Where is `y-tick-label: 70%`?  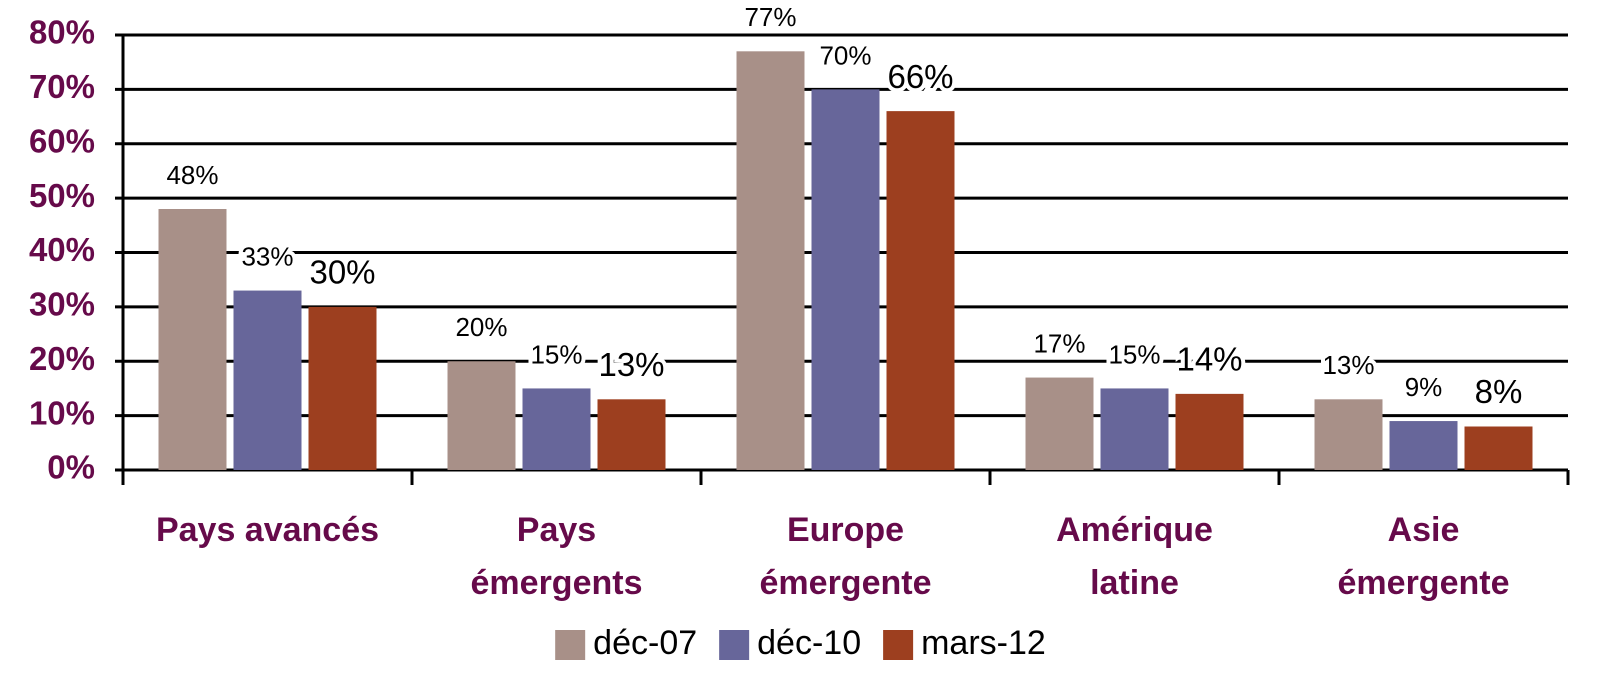
y-tick-label: 70% is located at coordinates (62, 86).